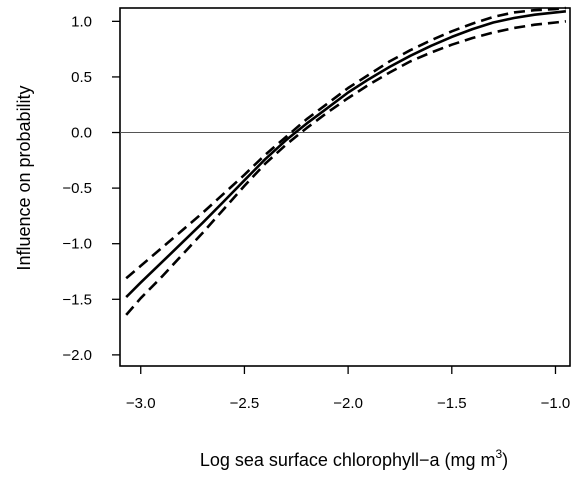  I want to click on y-tick-label: 0.5, so click(81, 77).